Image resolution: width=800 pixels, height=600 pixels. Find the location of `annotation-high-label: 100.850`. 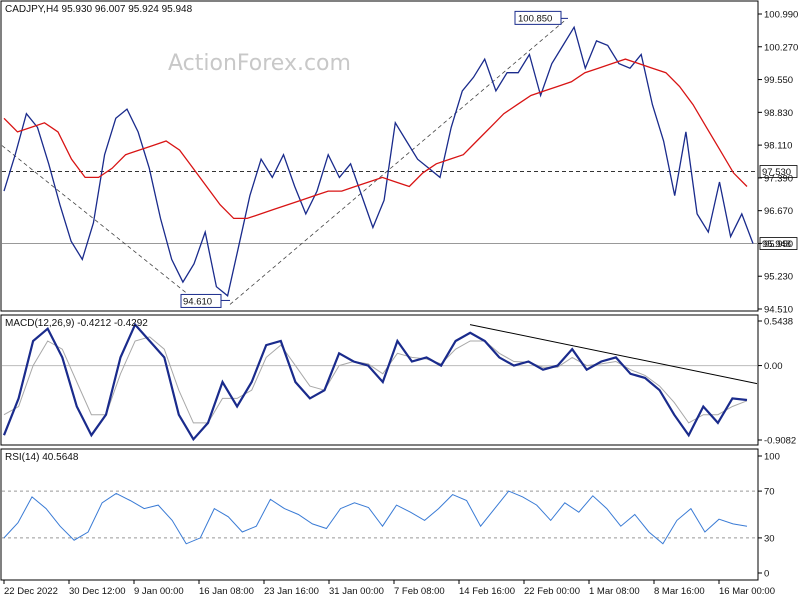

annotation-high-label: 100.850 is located at coordinates (535, 18).